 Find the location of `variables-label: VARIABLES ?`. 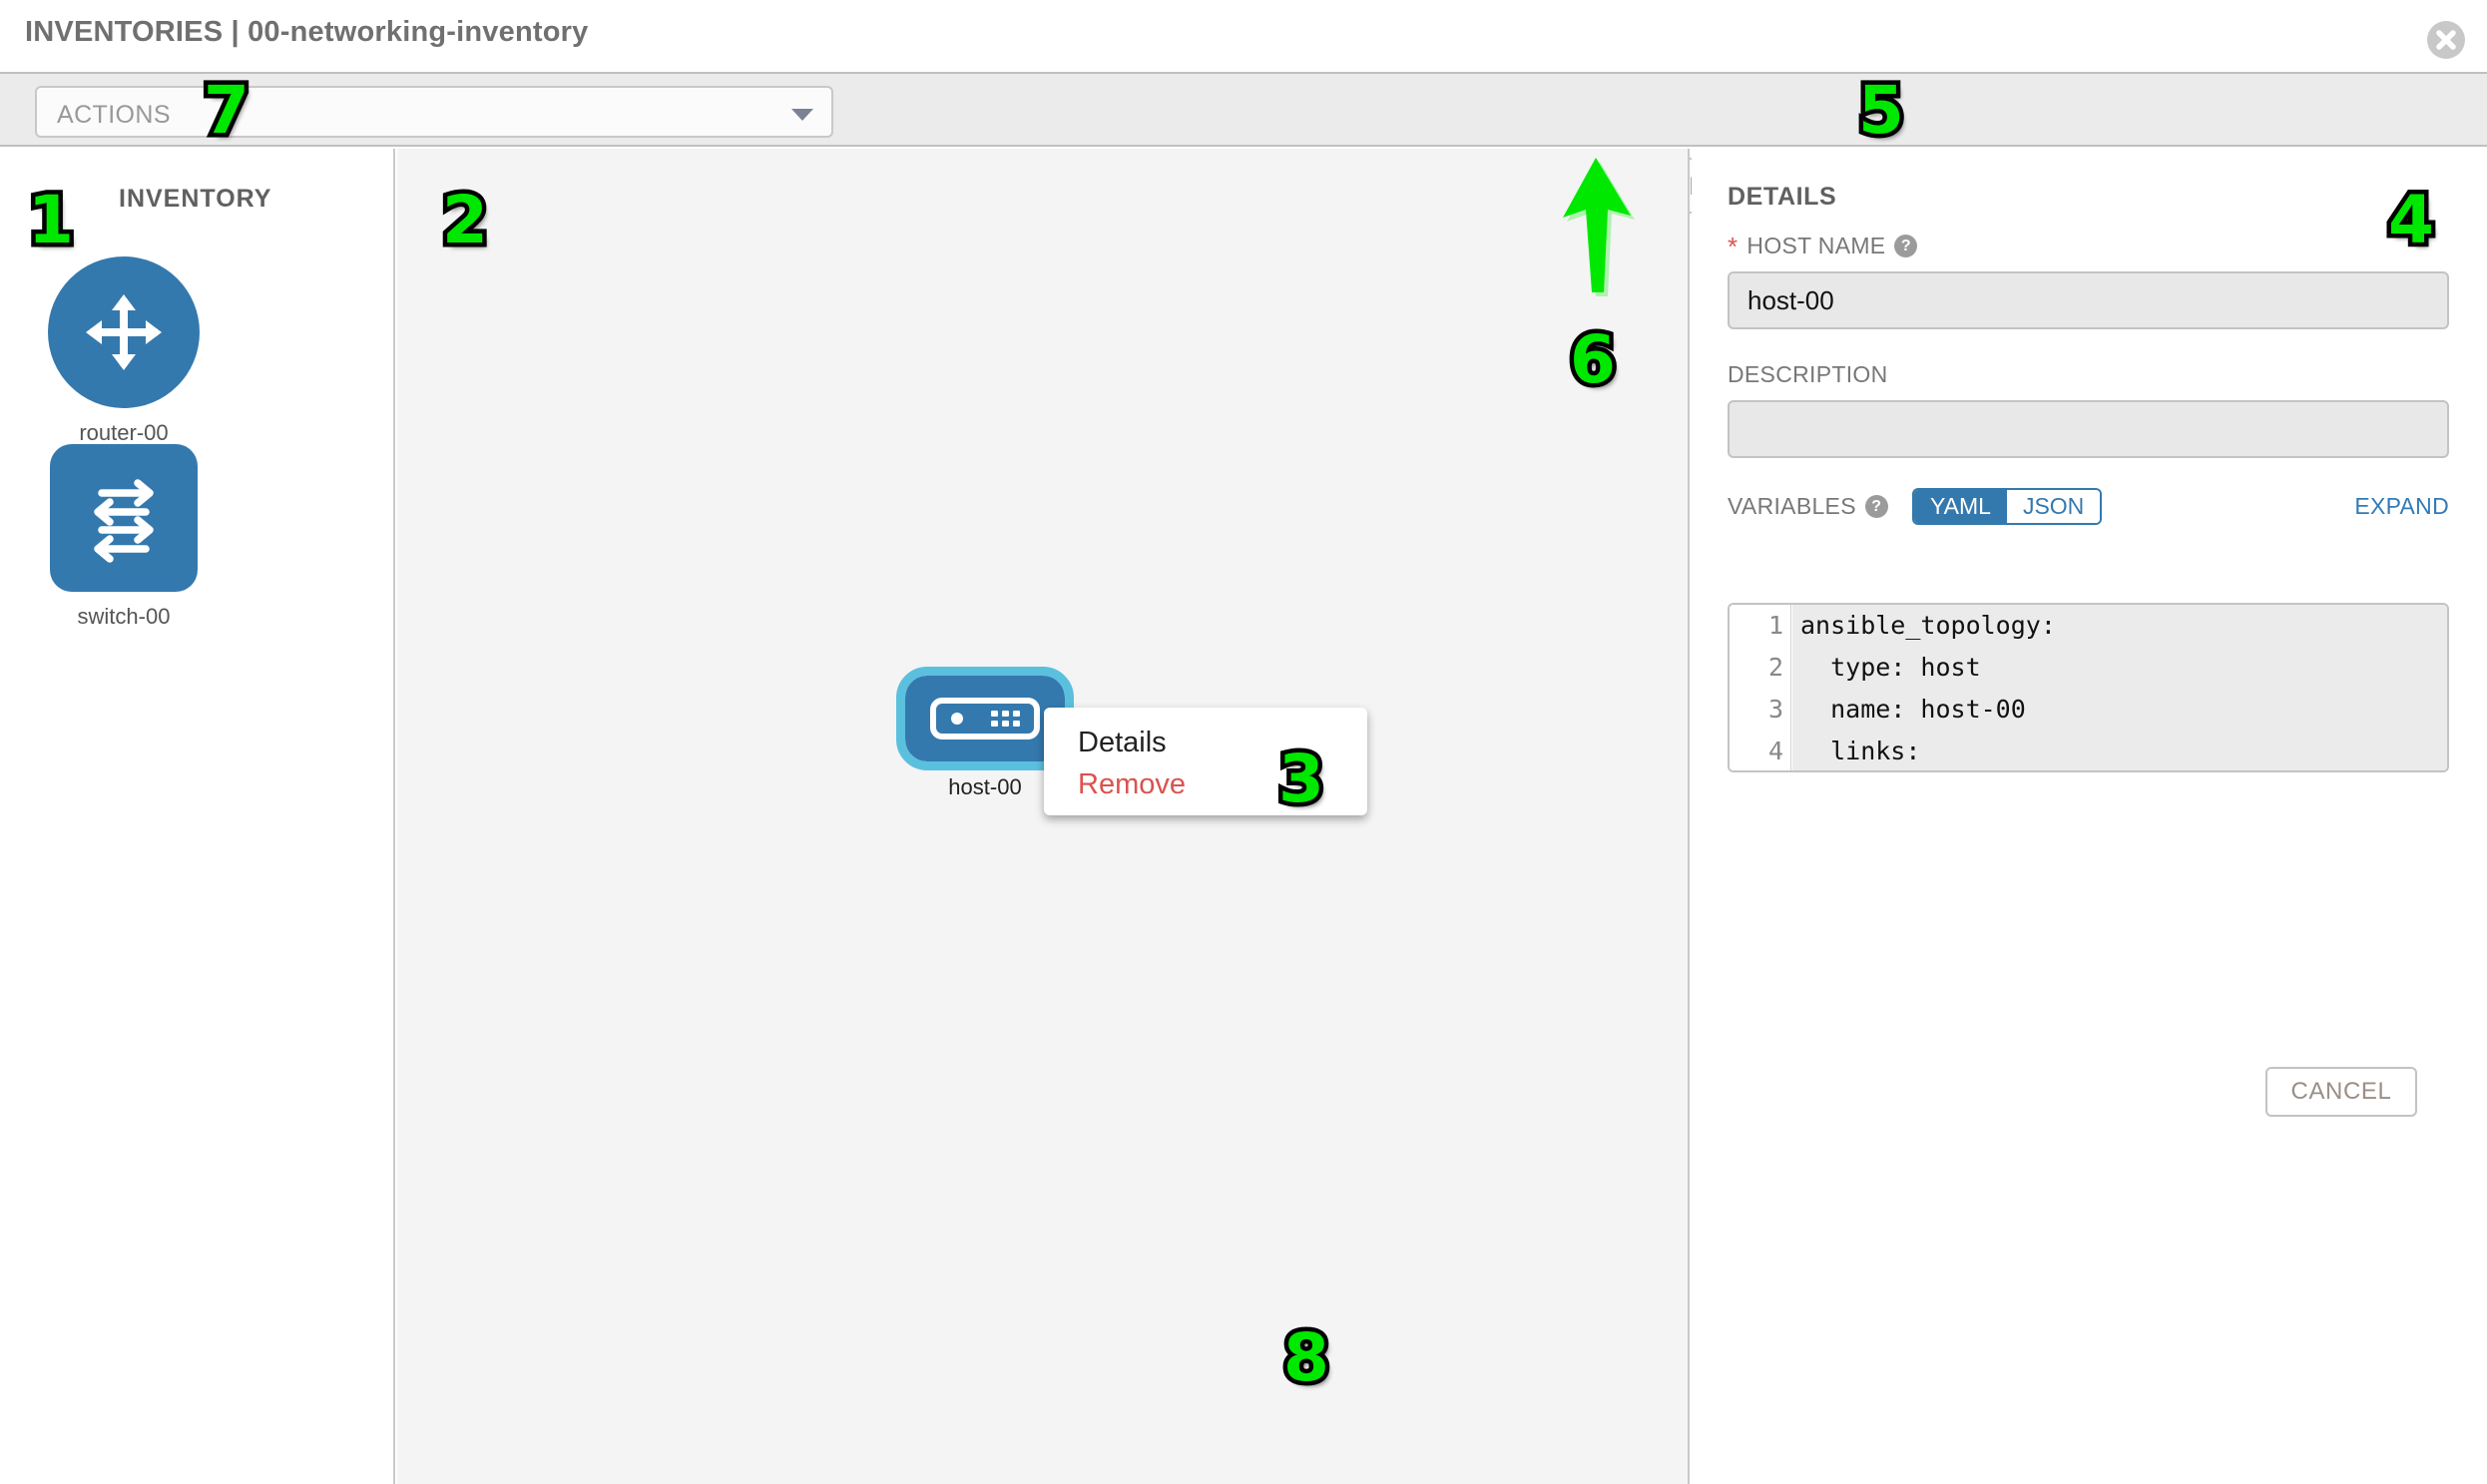

variables-label: VARIABLES ? is located at coordinates (1808, 506).